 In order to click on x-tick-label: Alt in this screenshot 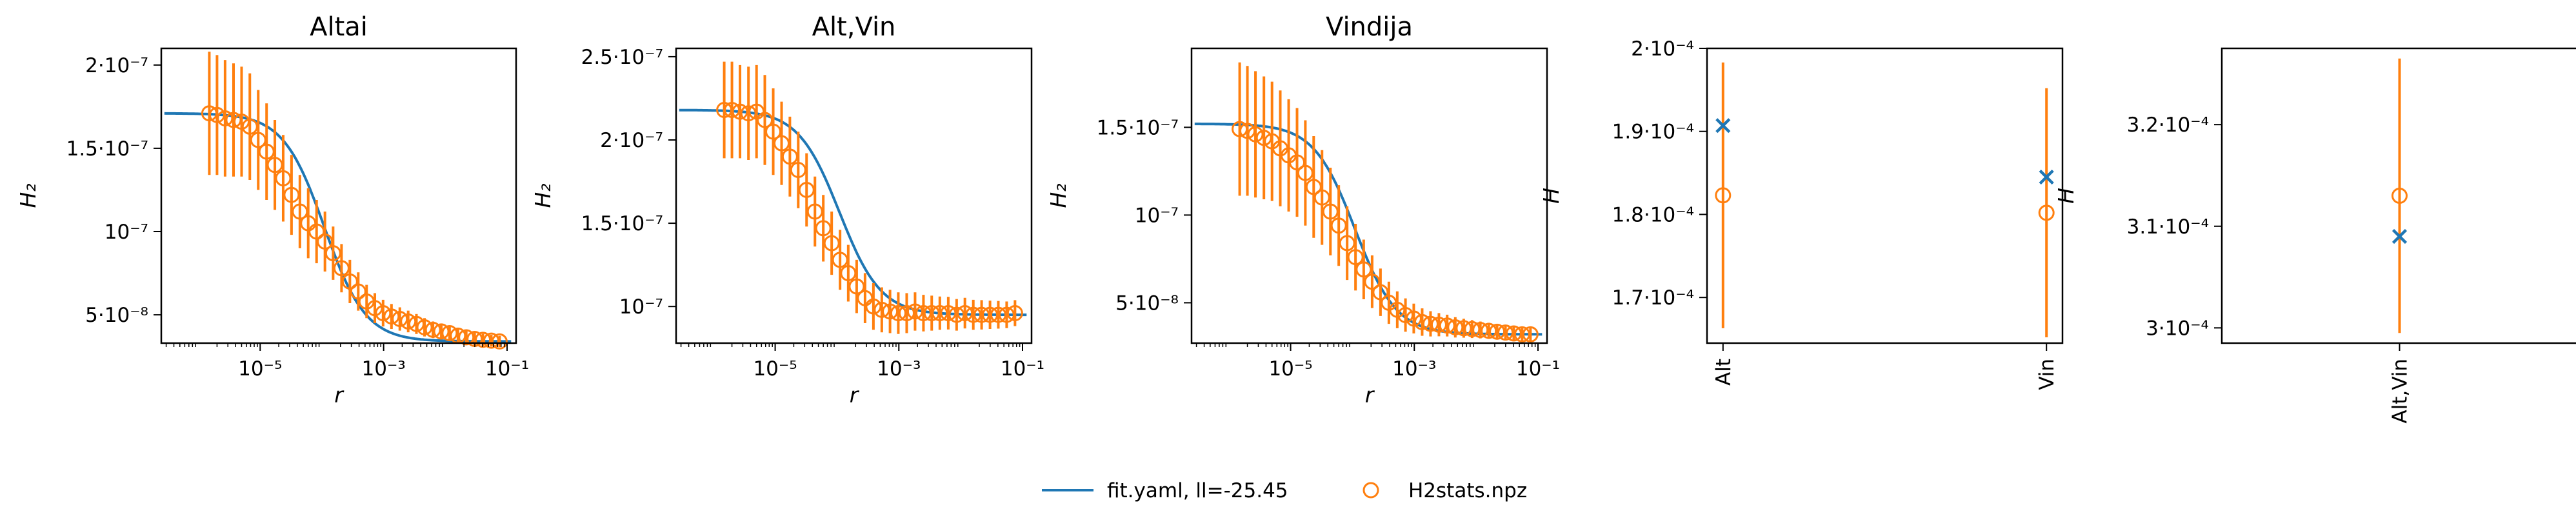, I will do `click(1723, 373)`.